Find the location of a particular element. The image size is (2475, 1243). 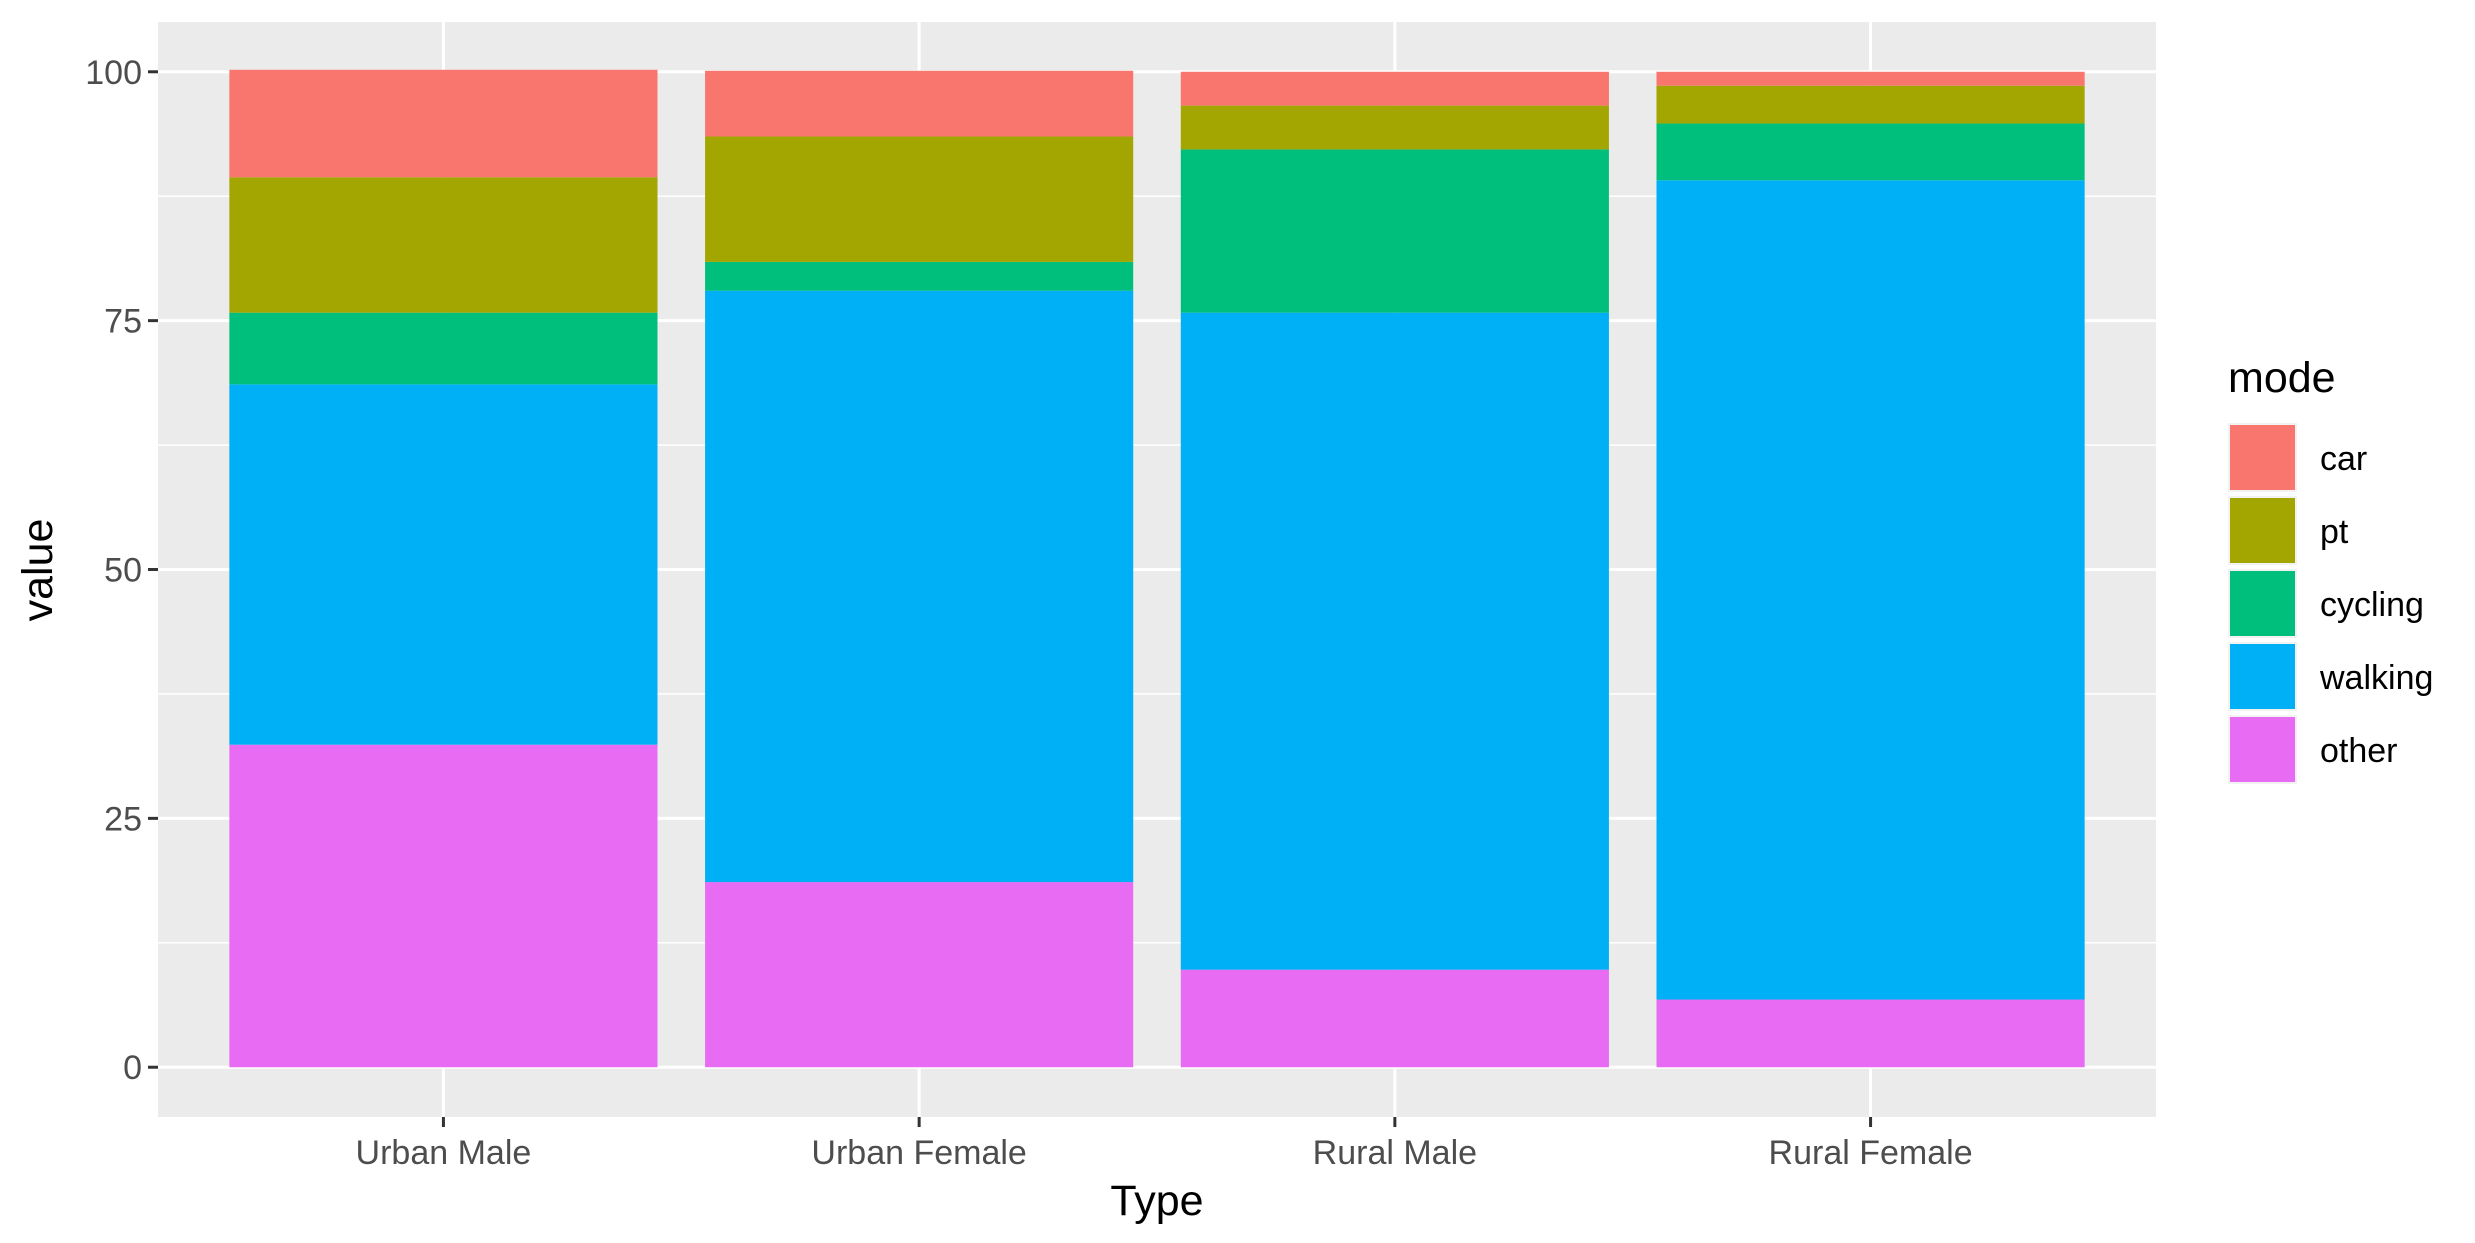

legend-label-walking: walking is located at coordinates (2376, 678).